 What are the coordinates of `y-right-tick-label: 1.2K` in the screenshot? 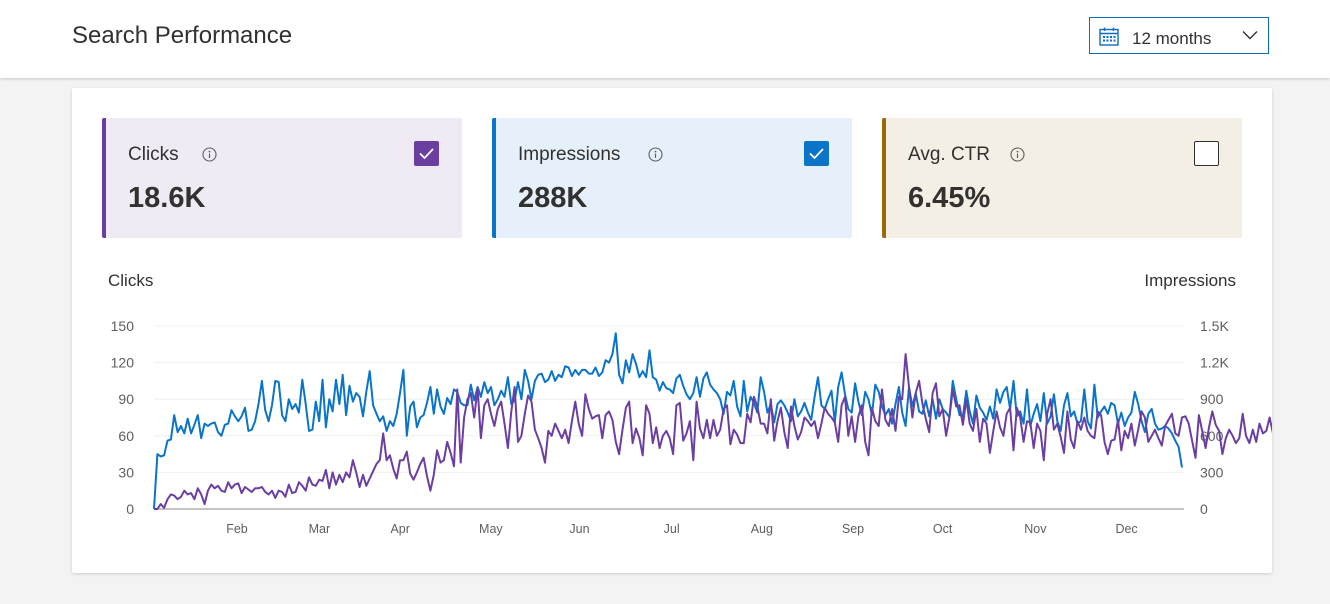 It's located at (1214, 363).